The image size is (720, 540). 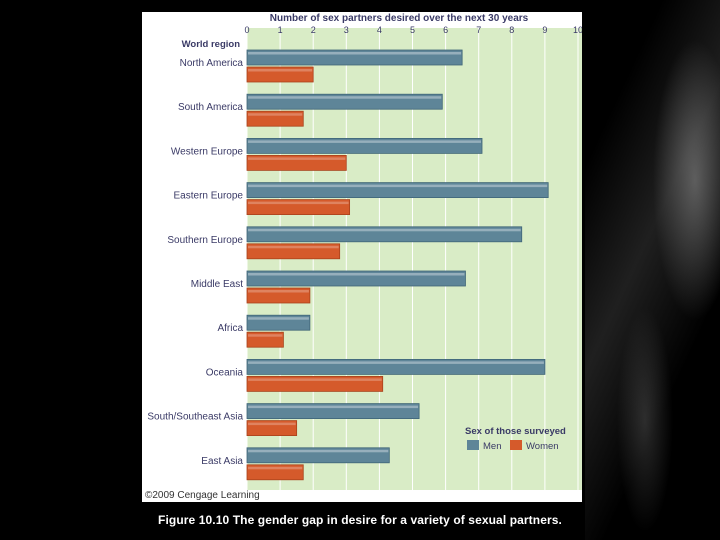 I want to click on category-label: Western Europe, so click(x=207, y=151).